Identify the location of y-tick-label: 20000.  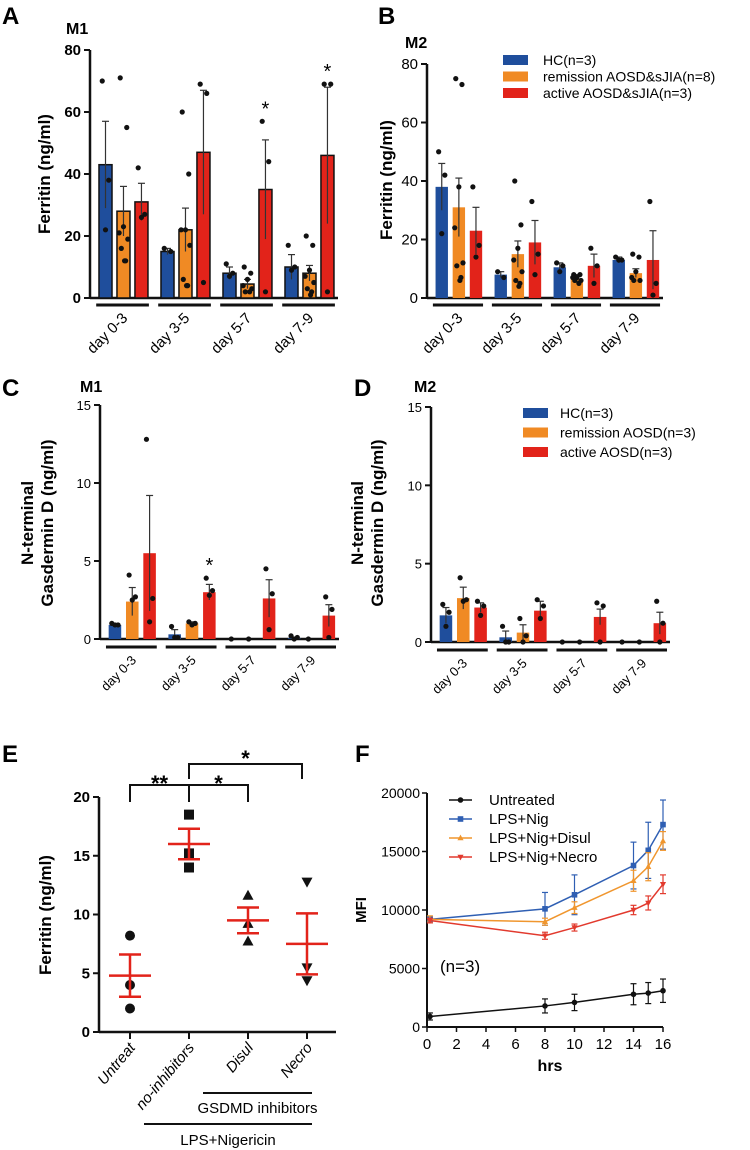
(400, 793).